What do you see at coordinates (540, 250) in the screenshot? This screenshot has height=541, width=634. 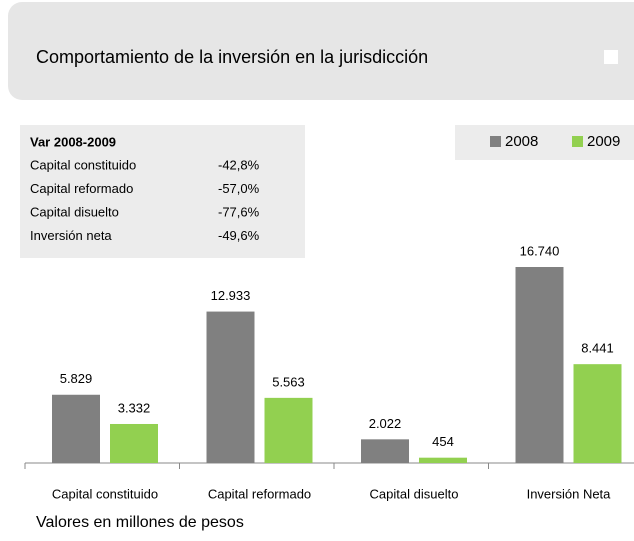 I see `value-label: 16.740` at bounding box center [540, 250].